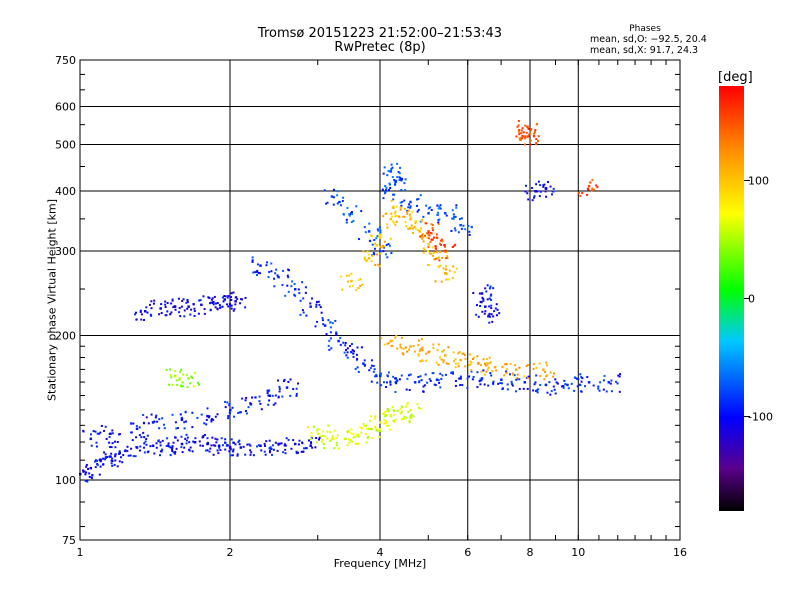 This screenshot has width=800, height=600. What do you see at coordinates (65, 60) in the screenshot?
I see `y-tick-label: 750` at bounding box center [65, 60].